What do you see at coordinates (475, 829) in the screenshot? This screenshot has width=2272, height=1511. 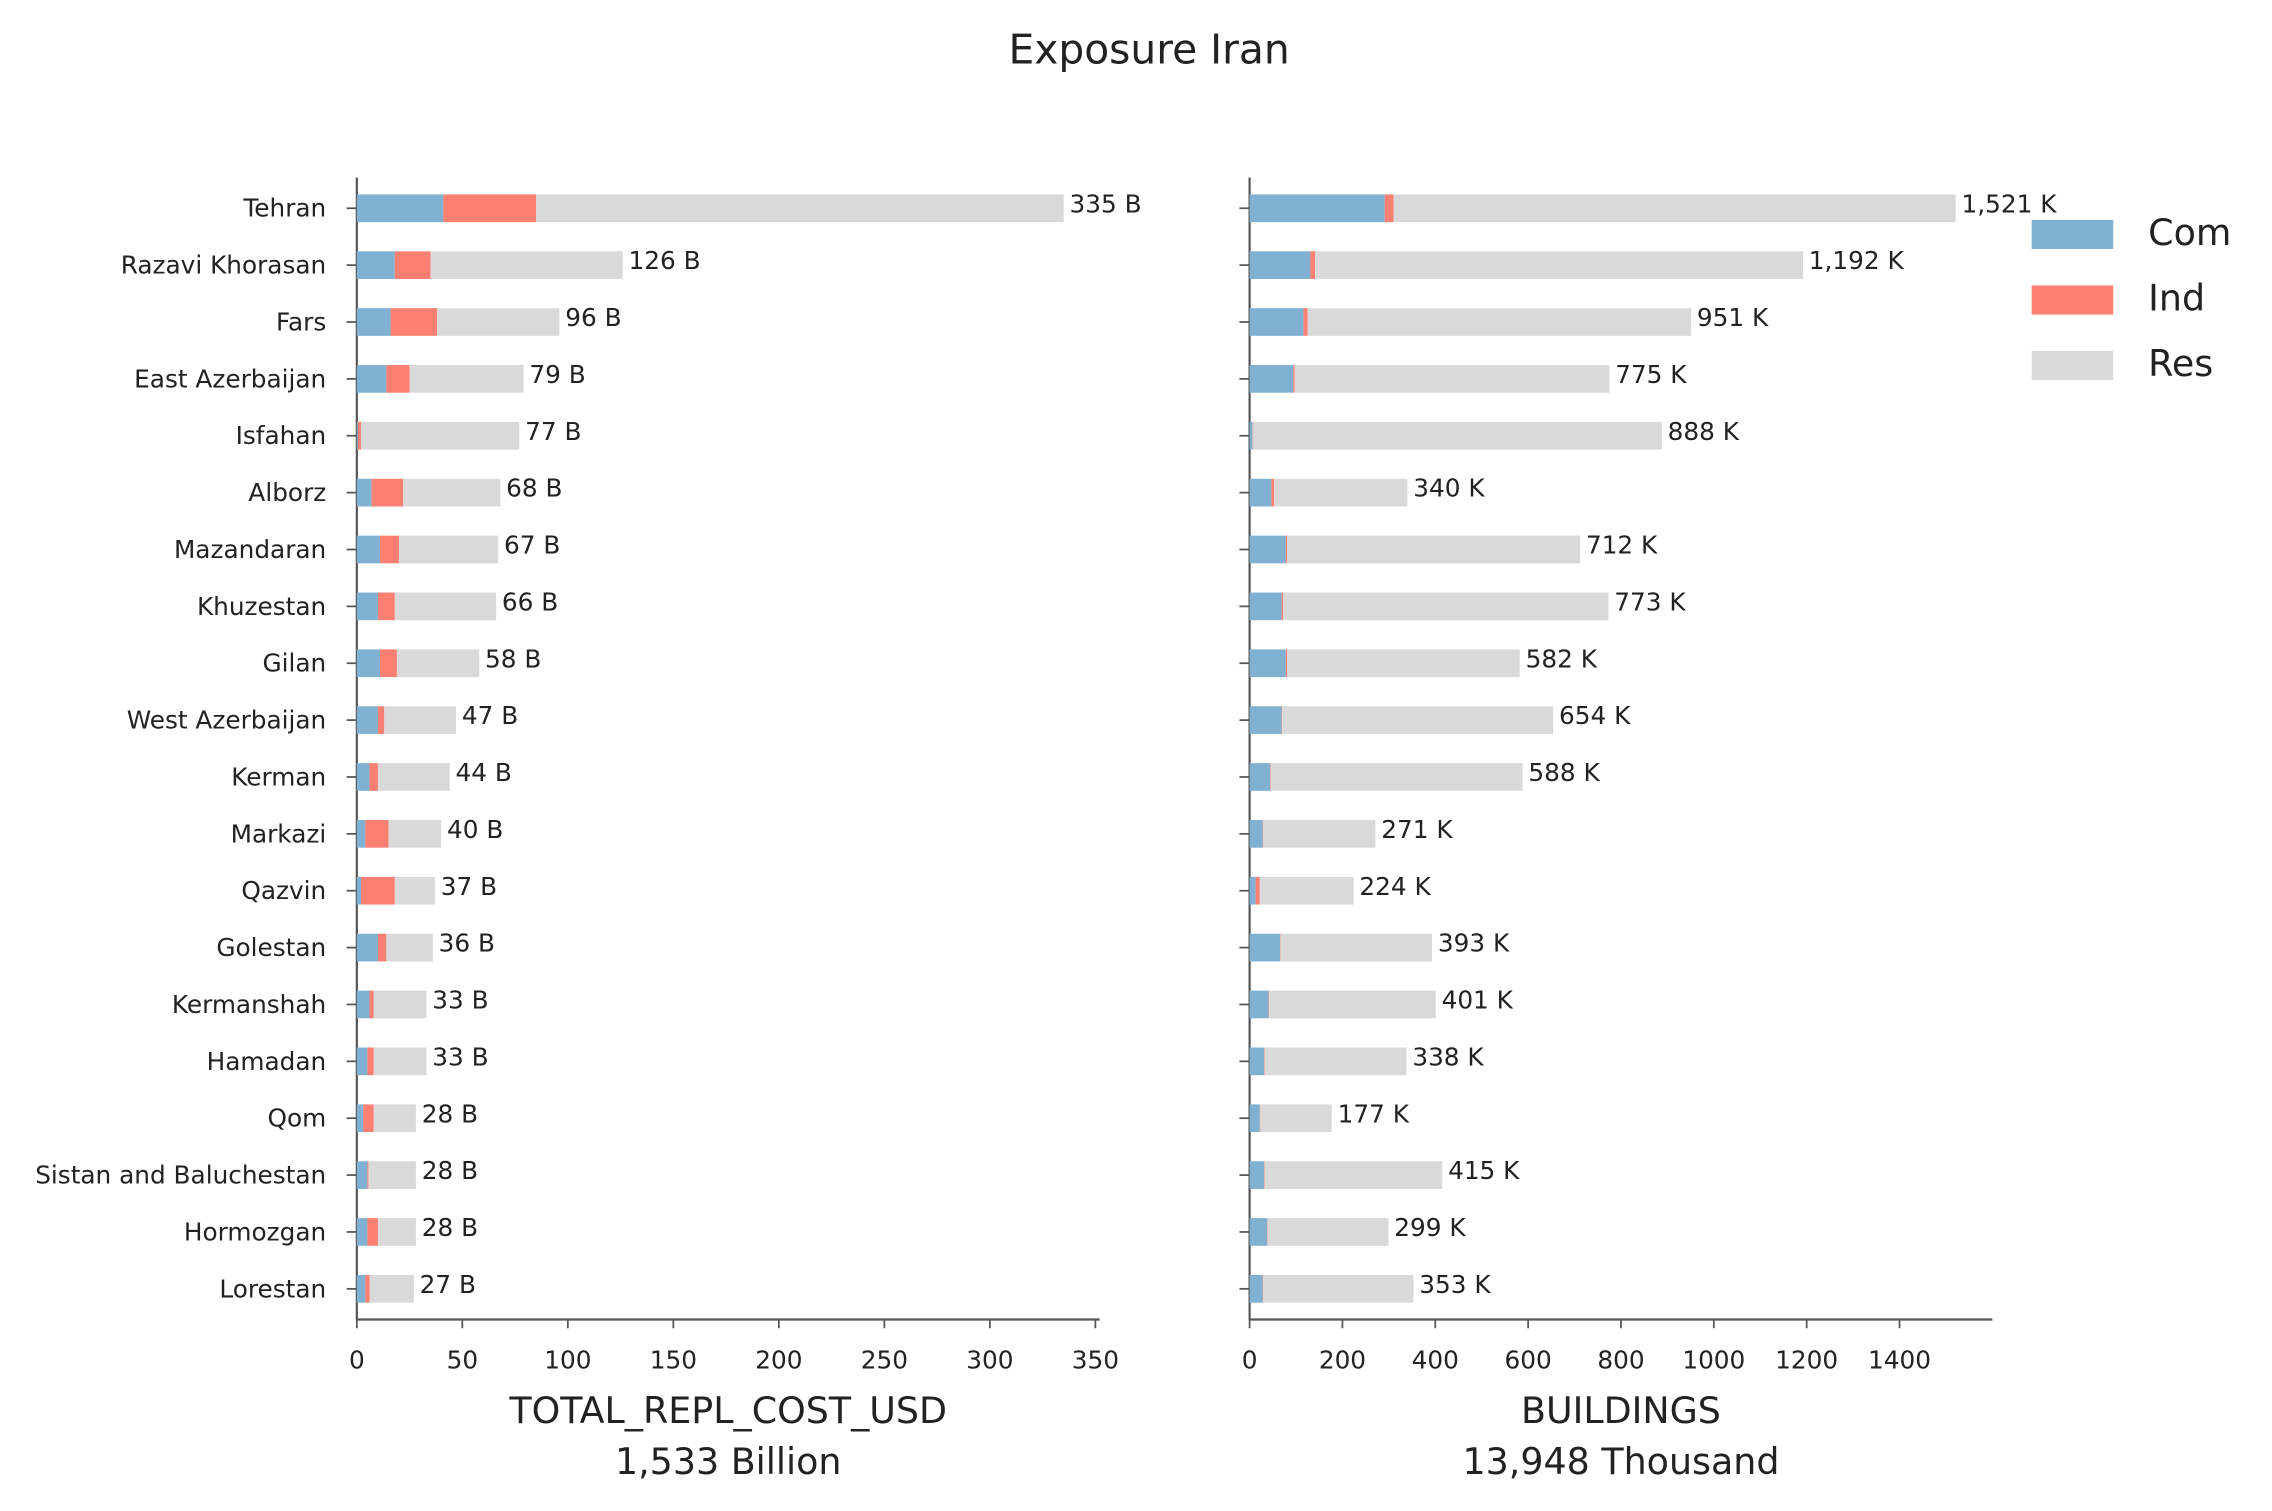 I see `total-label: 40 B` at bounding box center [475, 829].